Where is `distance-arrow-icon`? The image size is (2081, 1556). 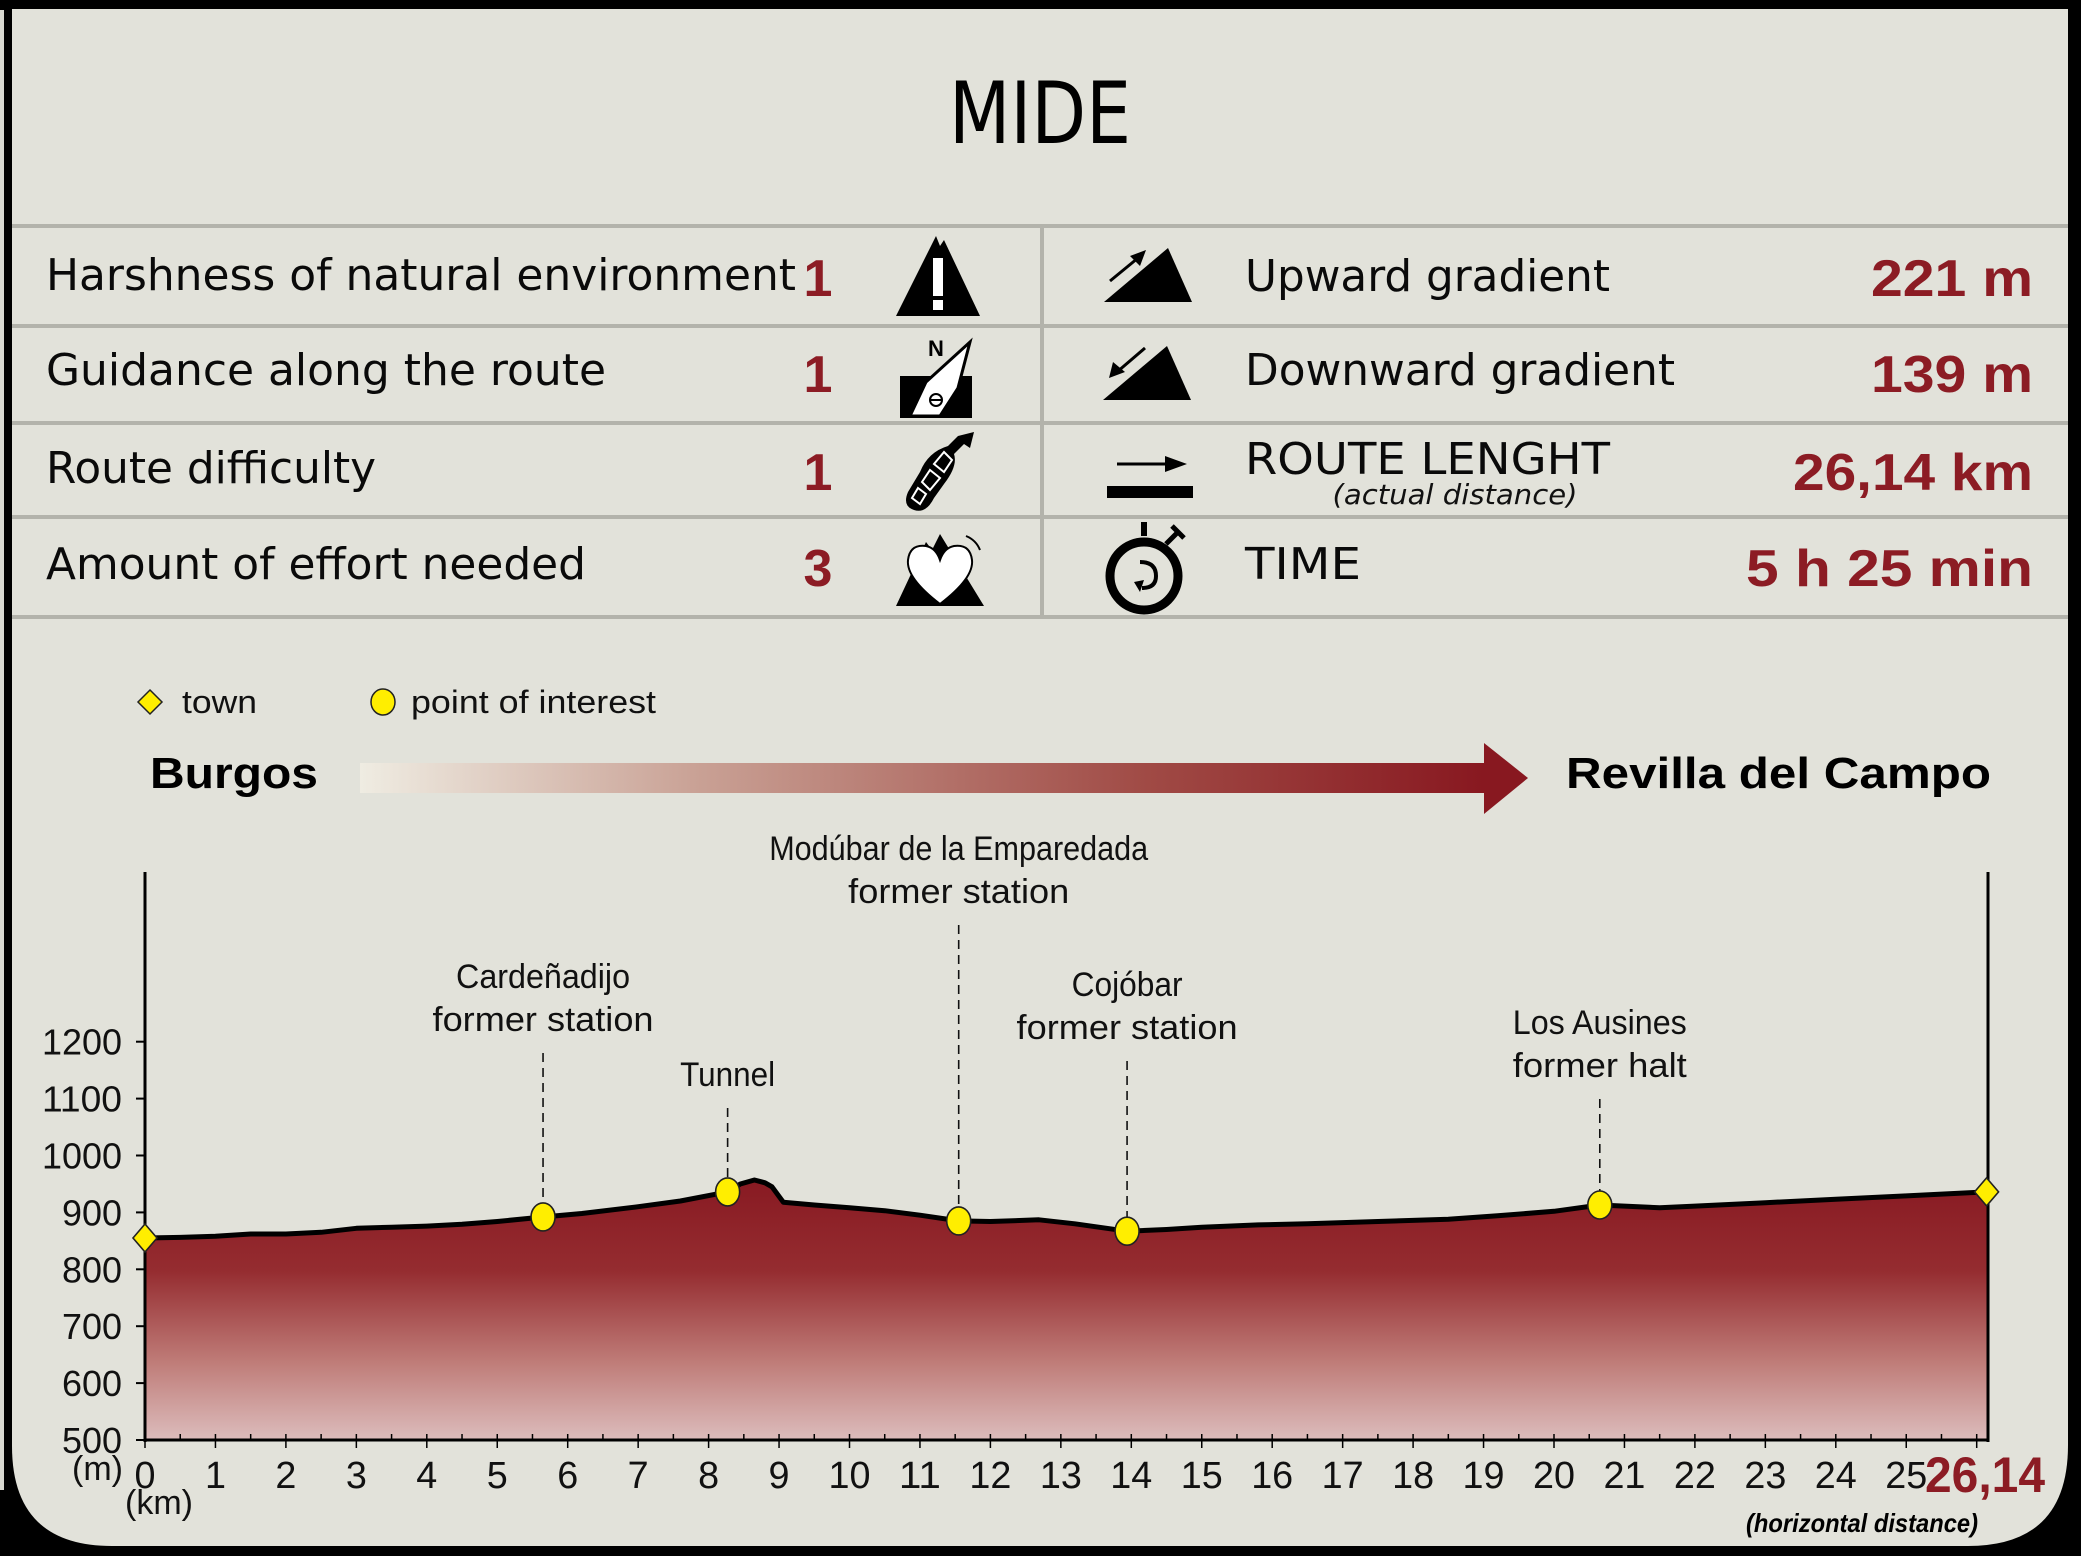 distance-arrow-icon is located at coordinates (1150, 477).